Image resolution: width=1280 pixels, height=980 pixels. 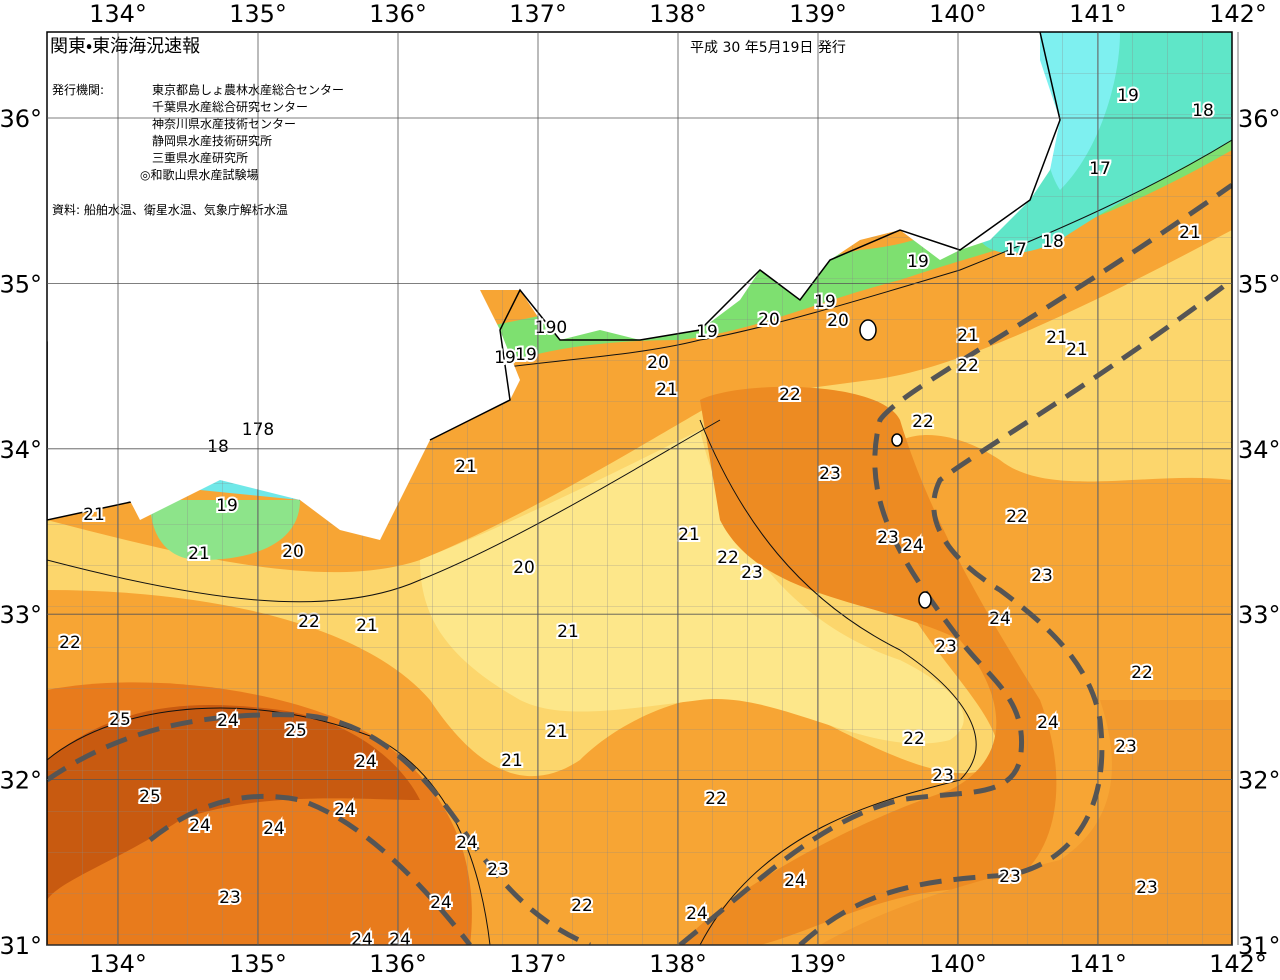 I want to click on lon-label-bottom: 138°, so click(x=678, y=964).